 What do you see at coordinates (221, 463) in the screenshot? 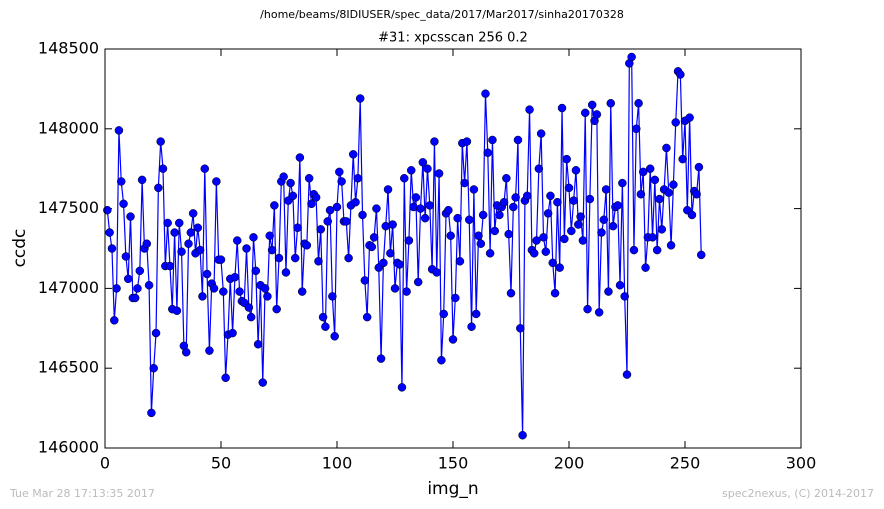
I see `x-tick-label: 50` at bounding box center [221, 463].